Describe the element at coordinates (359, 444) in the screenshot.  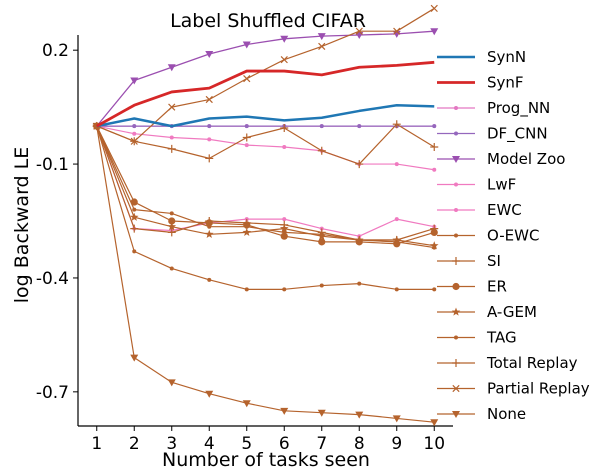
I see `x-tick-label: 8` at that location.